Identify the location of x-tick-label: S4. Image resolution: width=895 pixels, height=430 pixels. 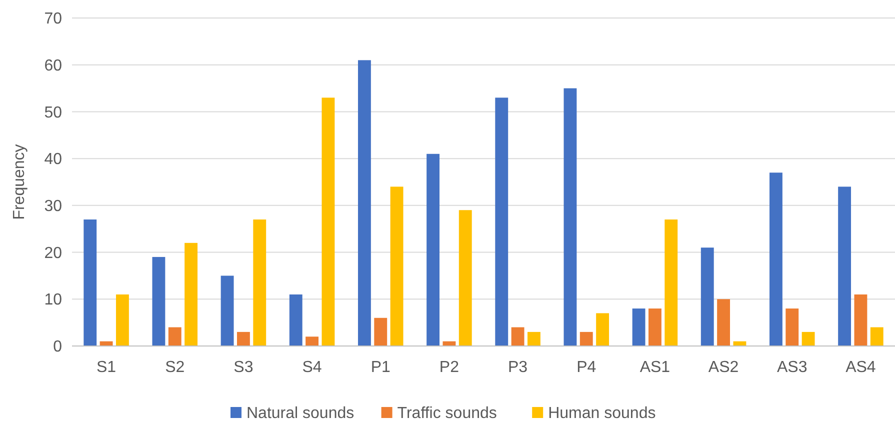
(312, 367).